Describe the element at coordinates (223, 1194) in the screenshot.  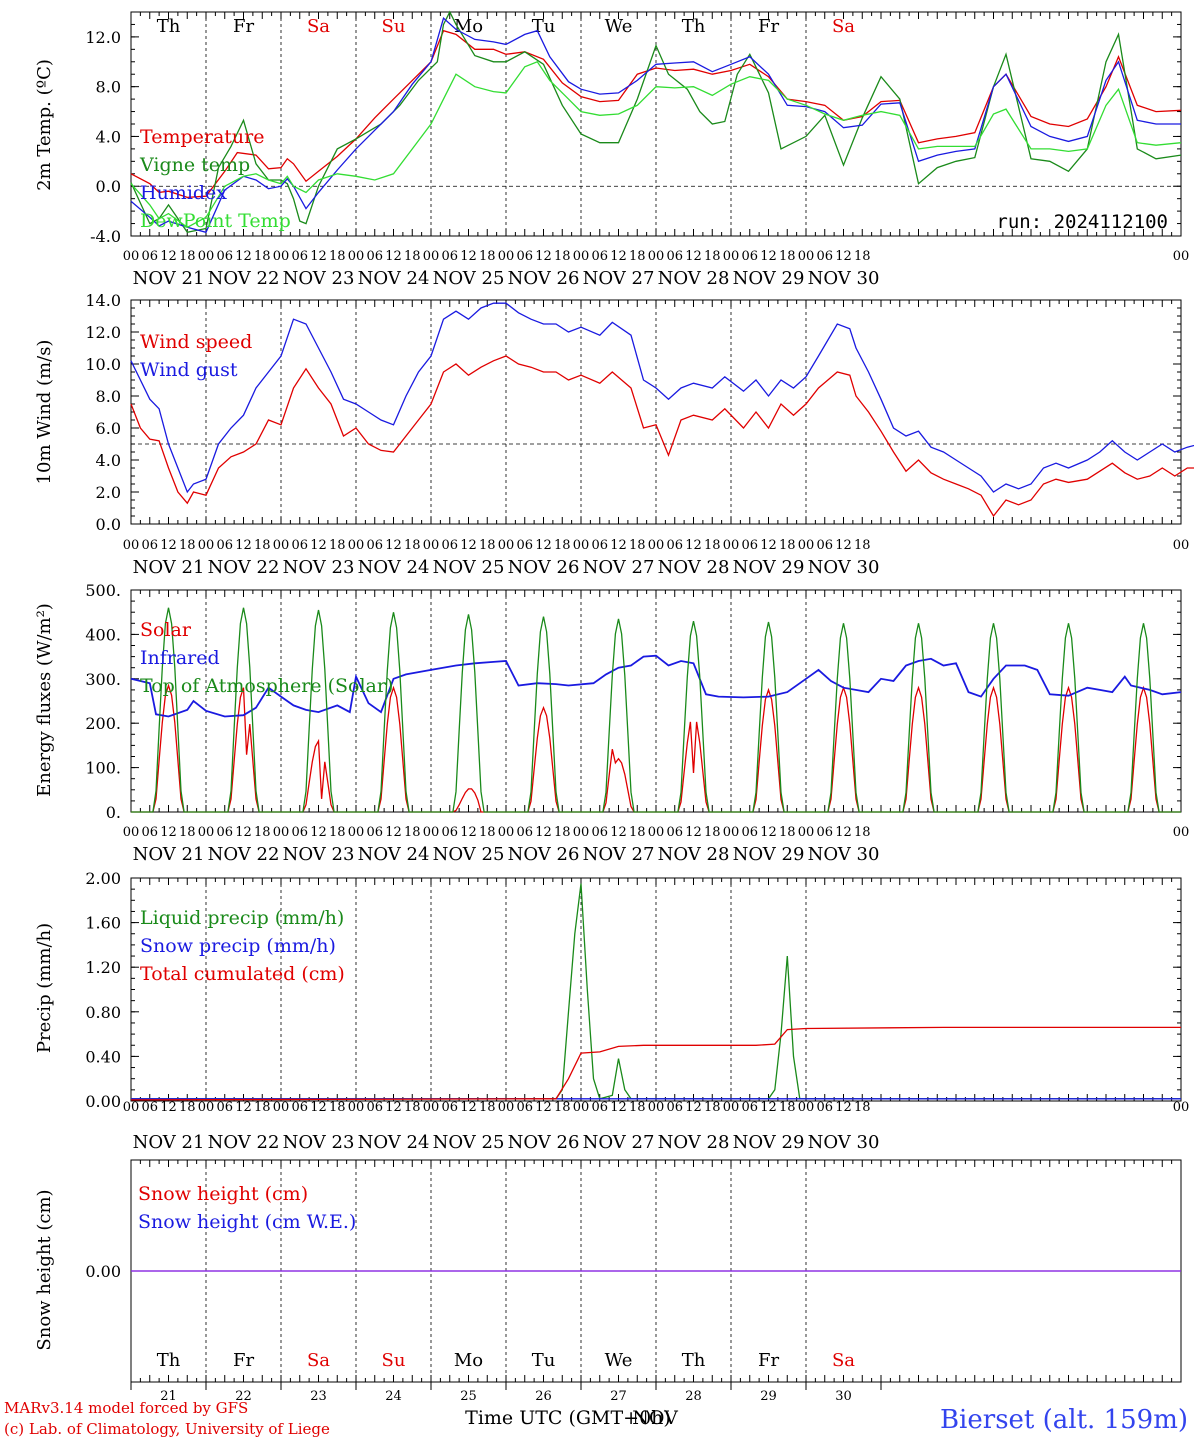
I see `legend-entry: Snow height (cm)` at that location.